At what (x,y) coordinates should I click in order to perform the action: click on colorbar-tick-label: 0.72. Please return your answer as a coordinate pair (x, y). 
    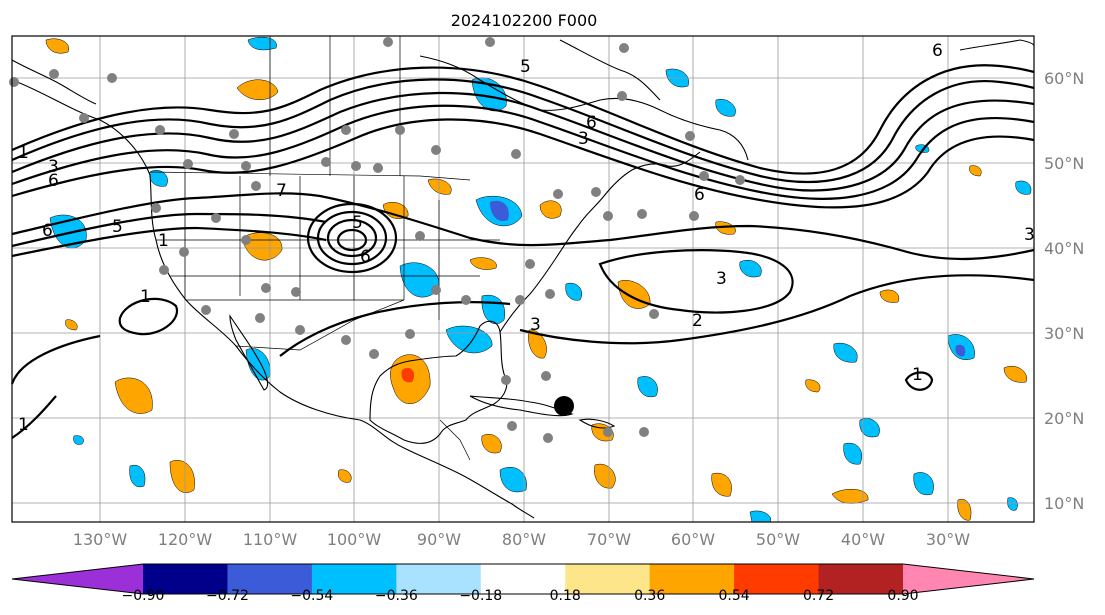
    Looking at the image, I should click on (818, 596).